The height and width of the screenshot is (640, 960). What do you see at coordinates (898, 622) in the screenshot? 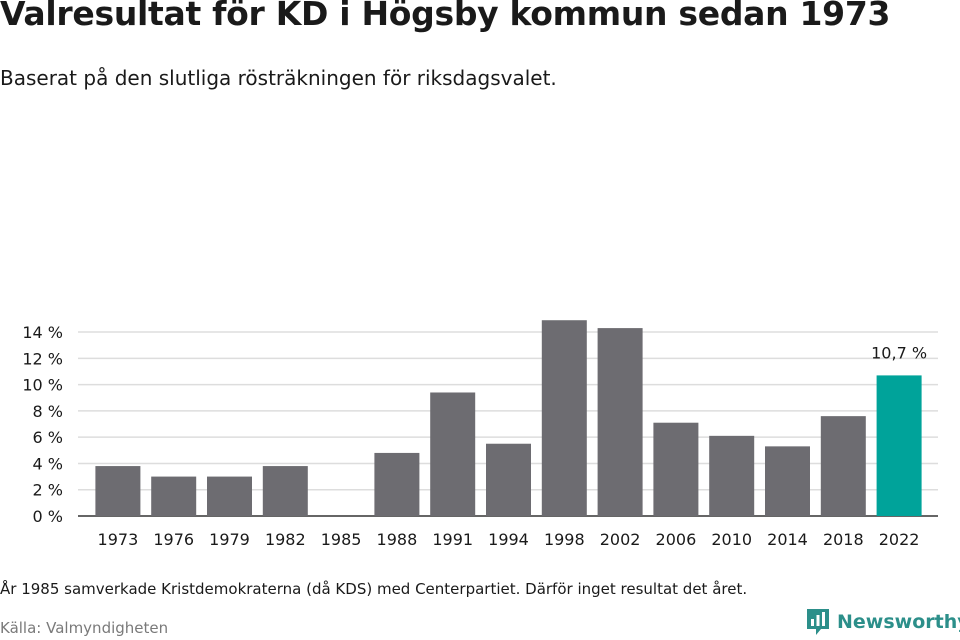
I see `brand-name: Newsworthy` at bounding box center [898, 622].